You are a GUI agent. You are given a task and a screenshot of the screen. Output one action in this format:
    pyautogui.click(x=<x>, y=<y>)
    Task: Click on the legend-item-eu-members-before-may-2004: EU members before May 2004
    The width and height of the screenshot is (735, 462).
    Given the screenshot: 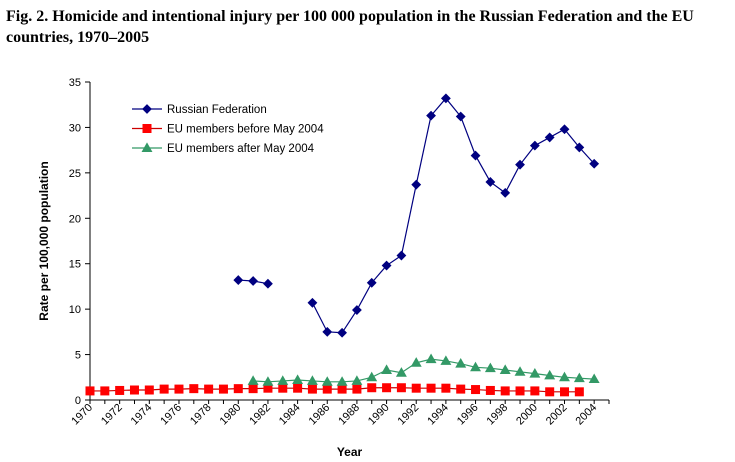 What is the action you would take?
    pyautogui.click(x=228, y=130)
    